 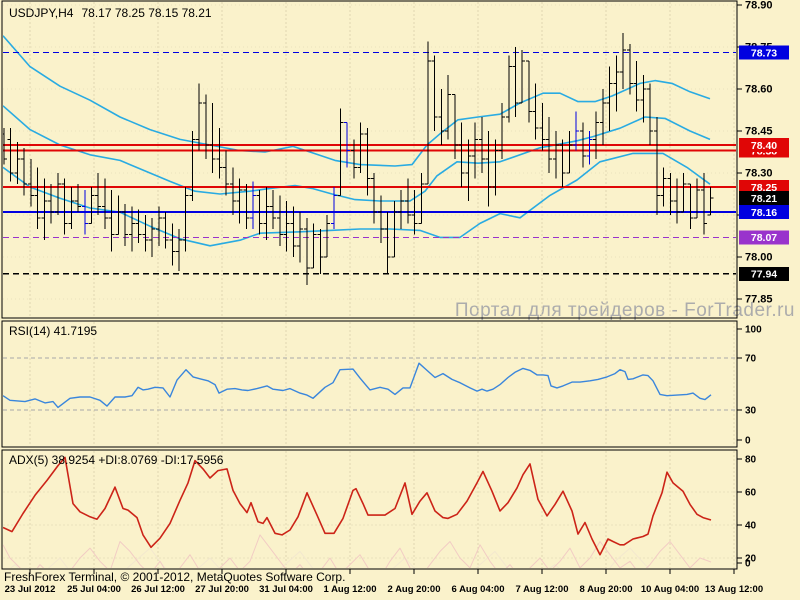 What do you see at coordinates (753, 330) in the screenshot?
I see `scale-label: 100` at bounding box center [753, 330].